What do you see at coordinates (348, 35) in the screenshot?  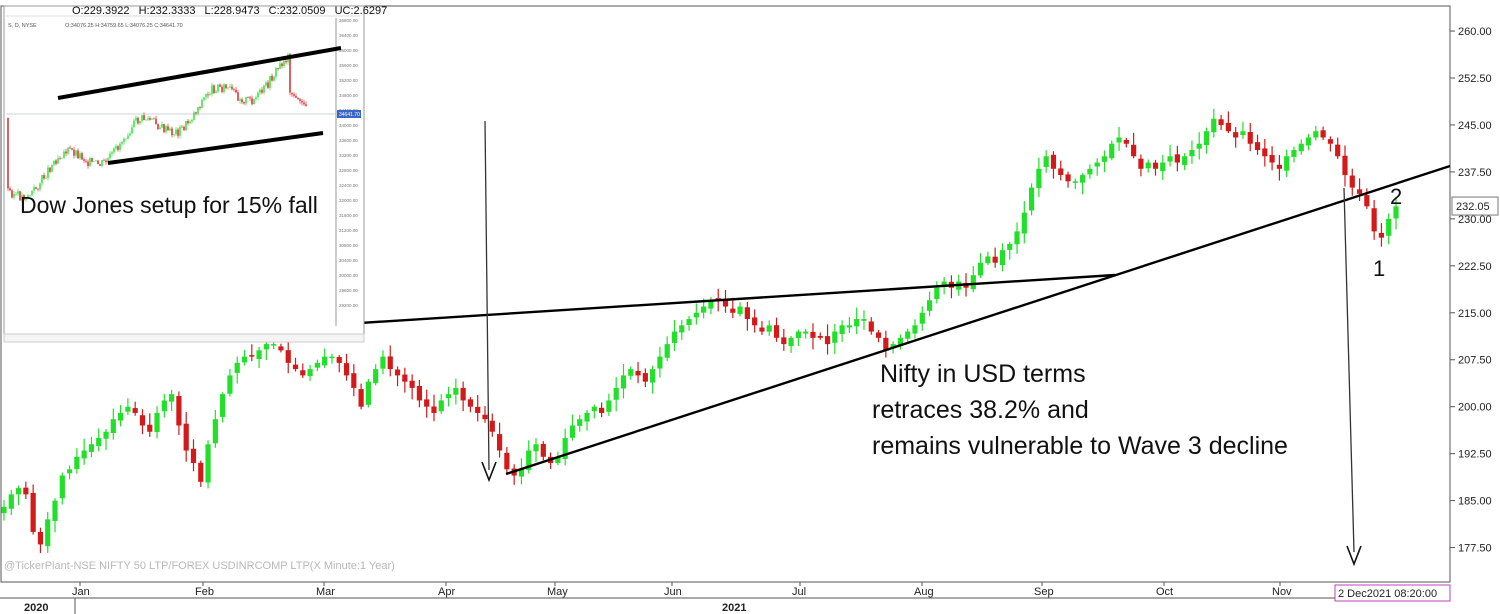 I see `inset-y-tick: 36400.00` at bounding box center [348, 35].